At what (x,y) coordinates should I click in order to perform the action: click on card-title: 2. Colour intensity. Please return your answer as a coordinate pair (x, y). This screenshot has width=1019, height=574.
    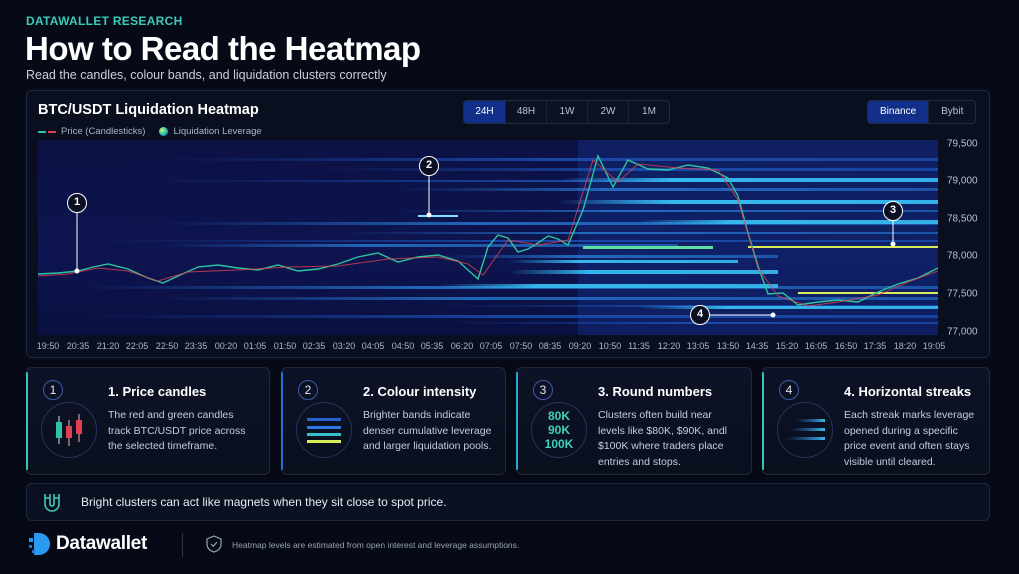
    Looking at the image, I should click on (420, 391).